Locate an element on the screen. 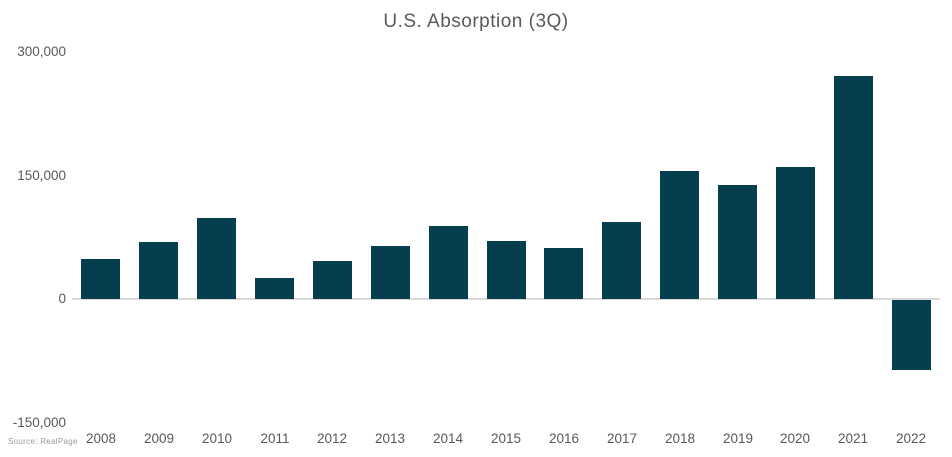 Image resolution: width=952 pixels, height=457 pixels. bar-2020 is located at coordinates (795, 233).